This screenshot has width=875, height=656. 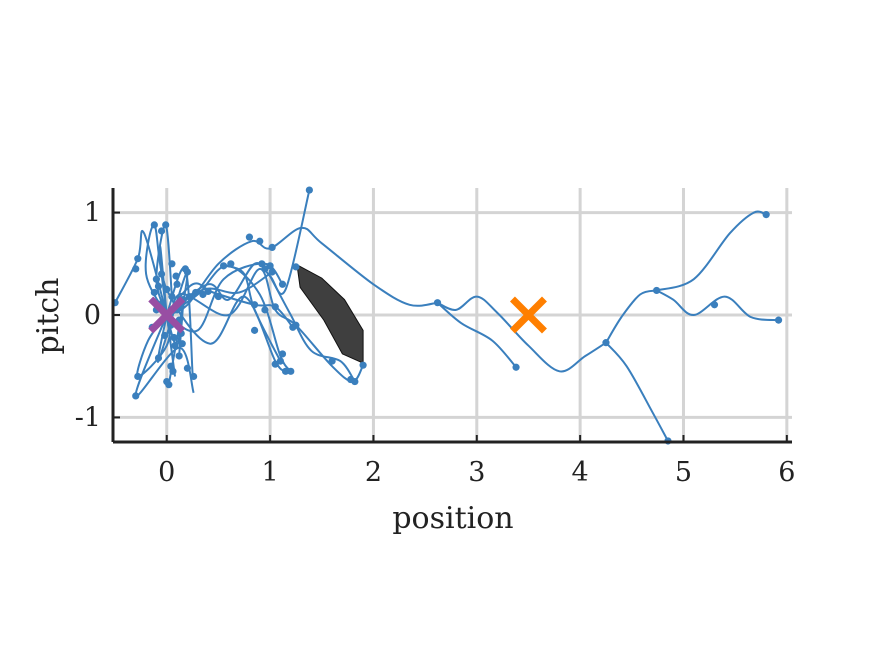 I want to click on x-tick-label-5: 5, so click(x=683, y=472).